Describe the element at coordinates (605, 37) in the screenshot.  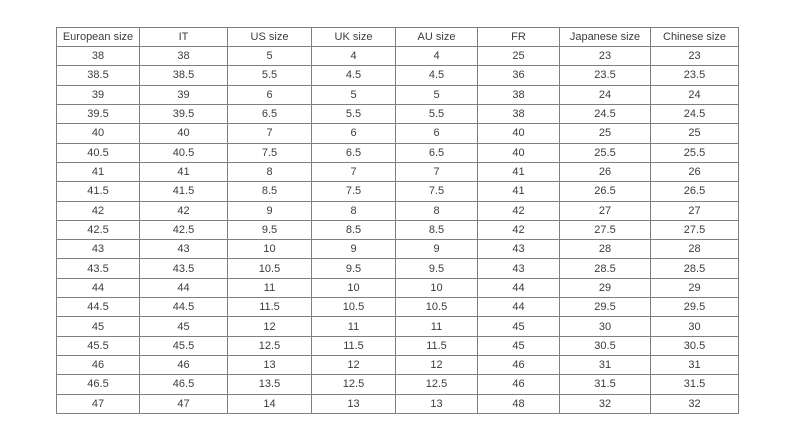
I see `column-header: Japanese size` at that location.